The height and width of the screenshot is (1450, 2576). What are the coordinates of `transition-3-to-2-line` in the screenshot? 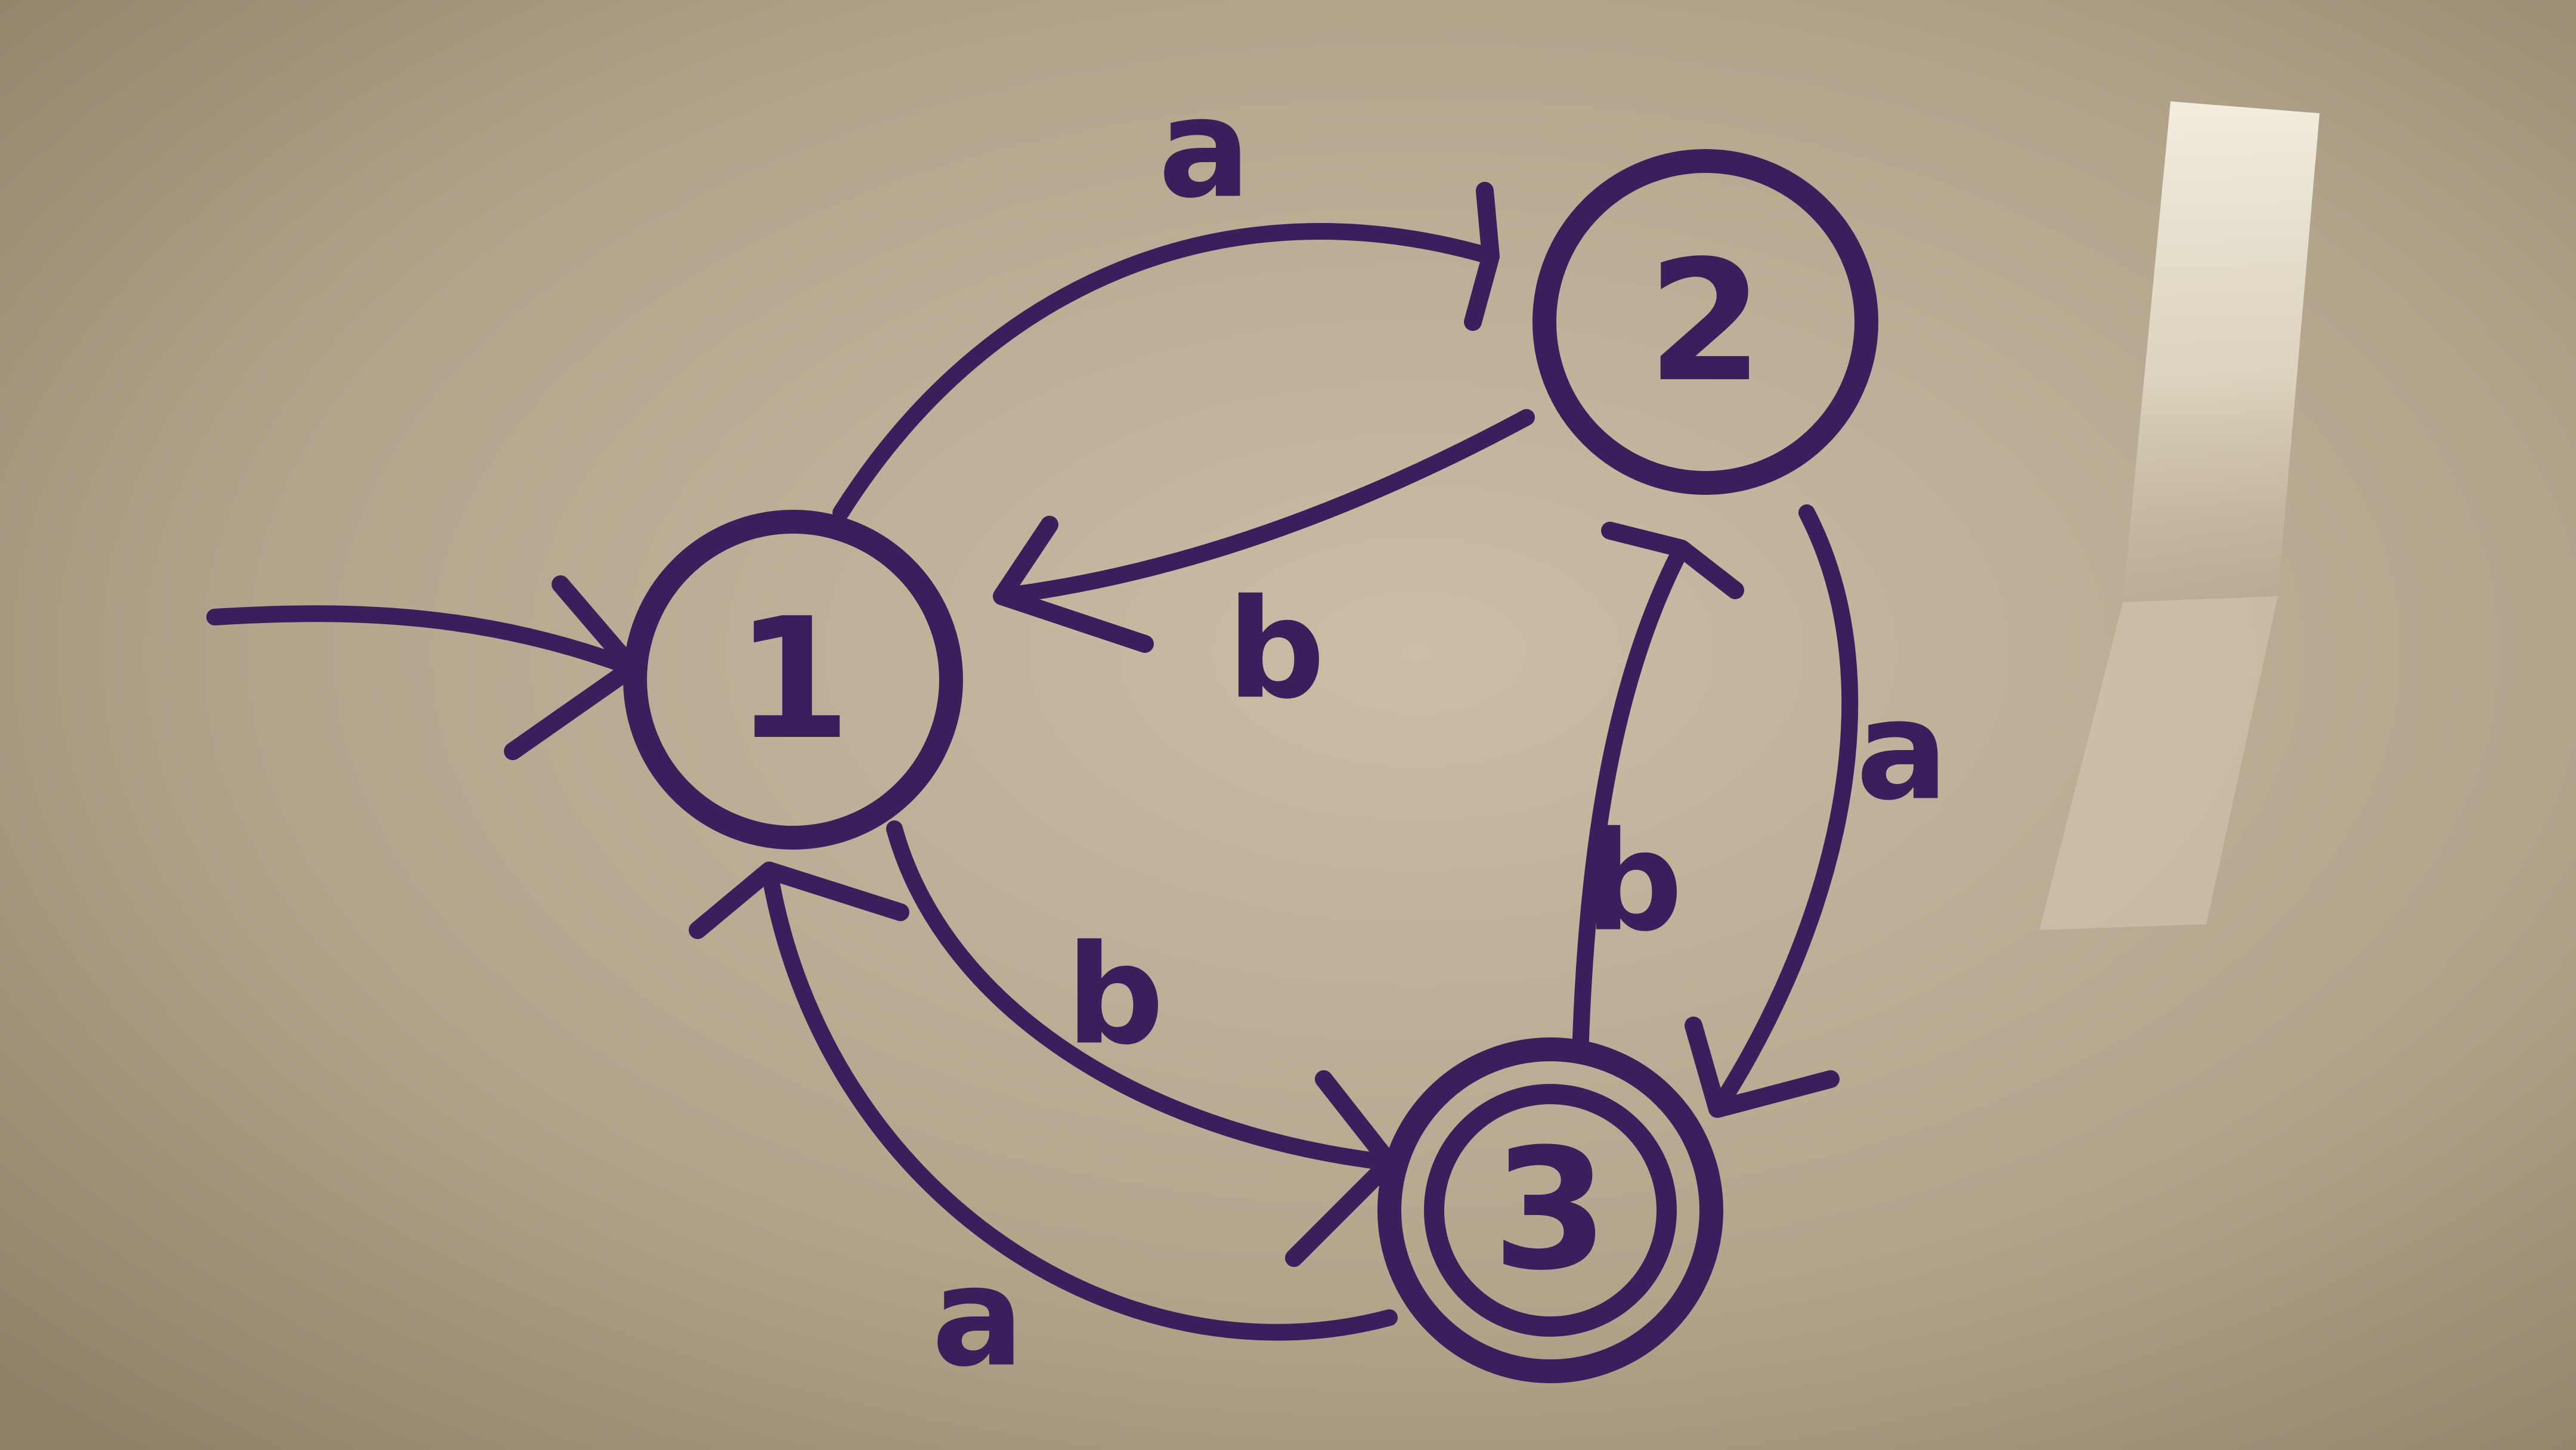 It's located at (1631, 802).